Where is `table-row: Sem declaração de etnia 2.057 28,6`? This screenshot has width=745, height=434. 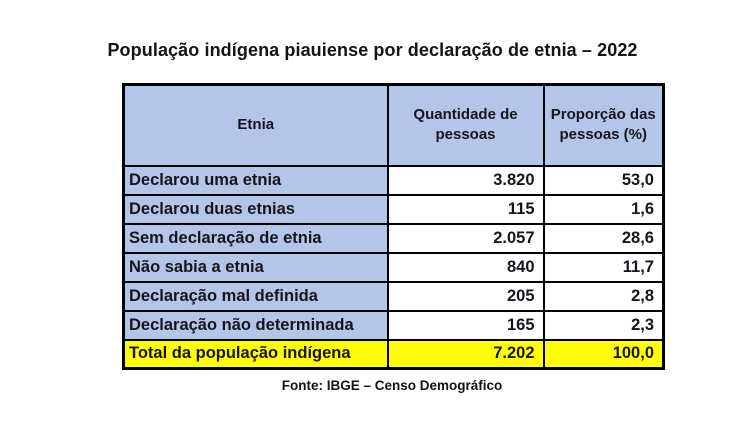
table-row: Sem declaração de etnia 2.057 28,6 is located at coordinates (393, 238).